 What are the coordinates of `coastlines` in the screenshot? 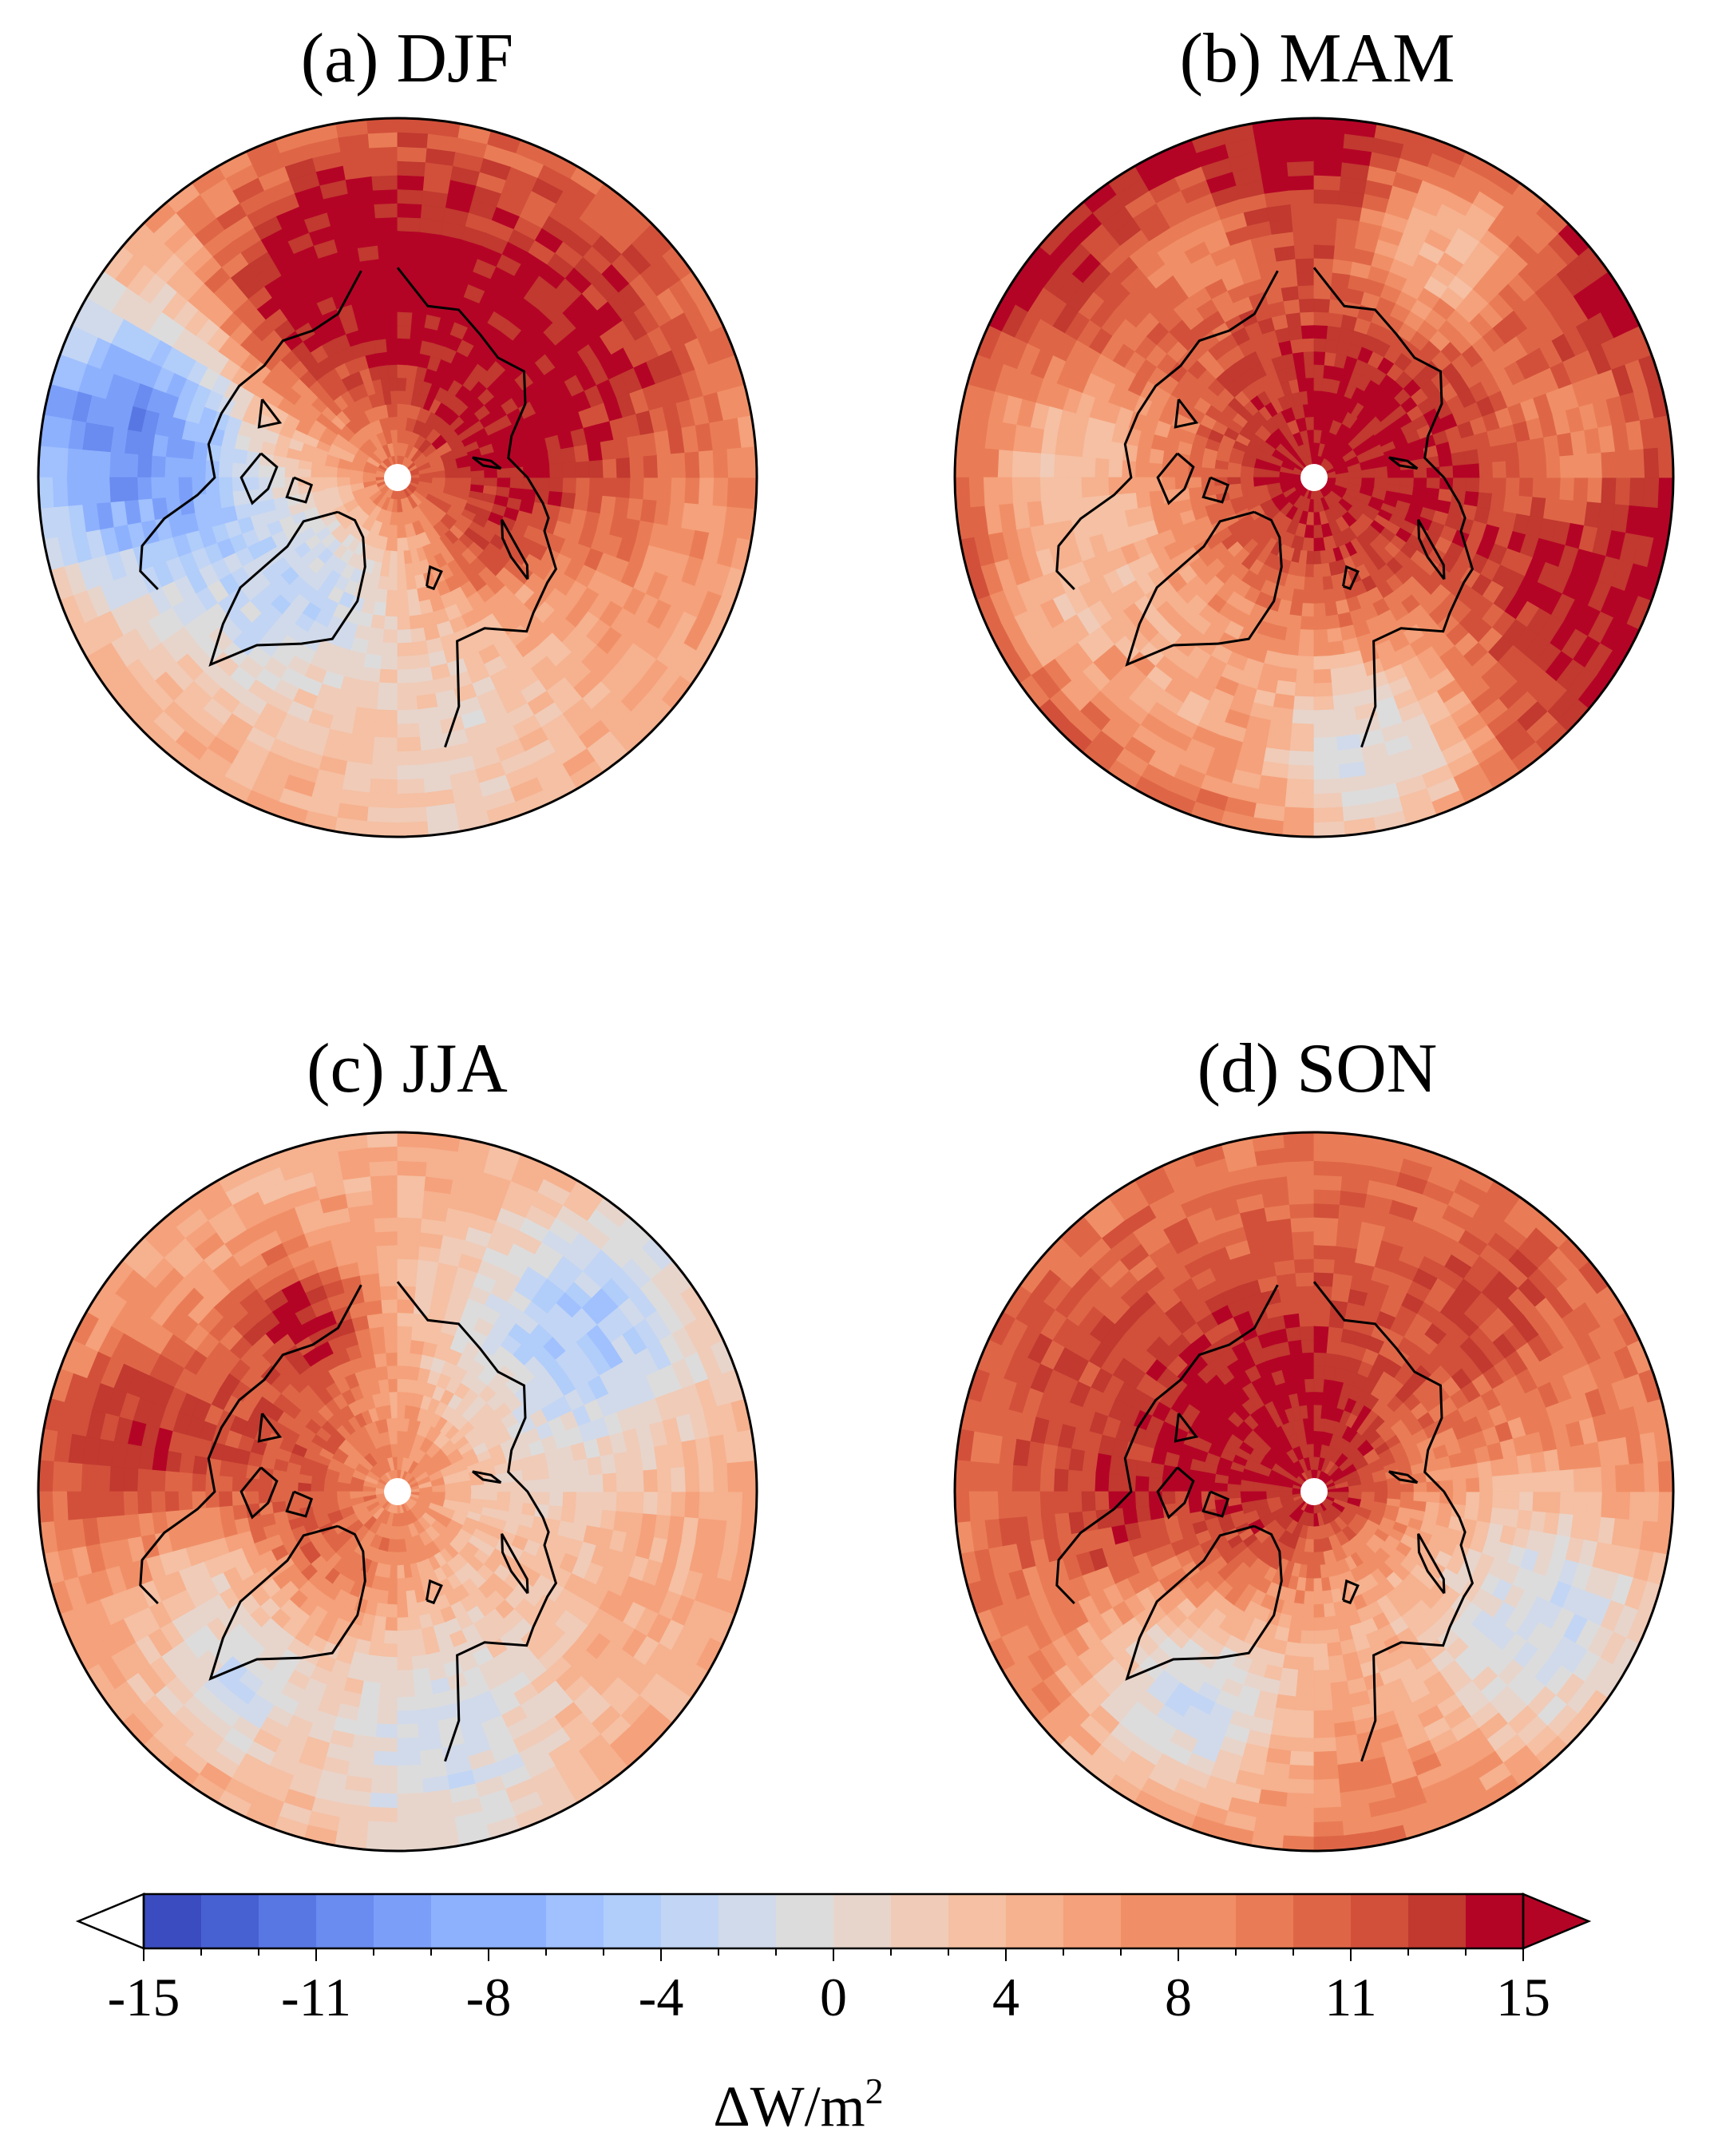 It's located at (1265, 507).